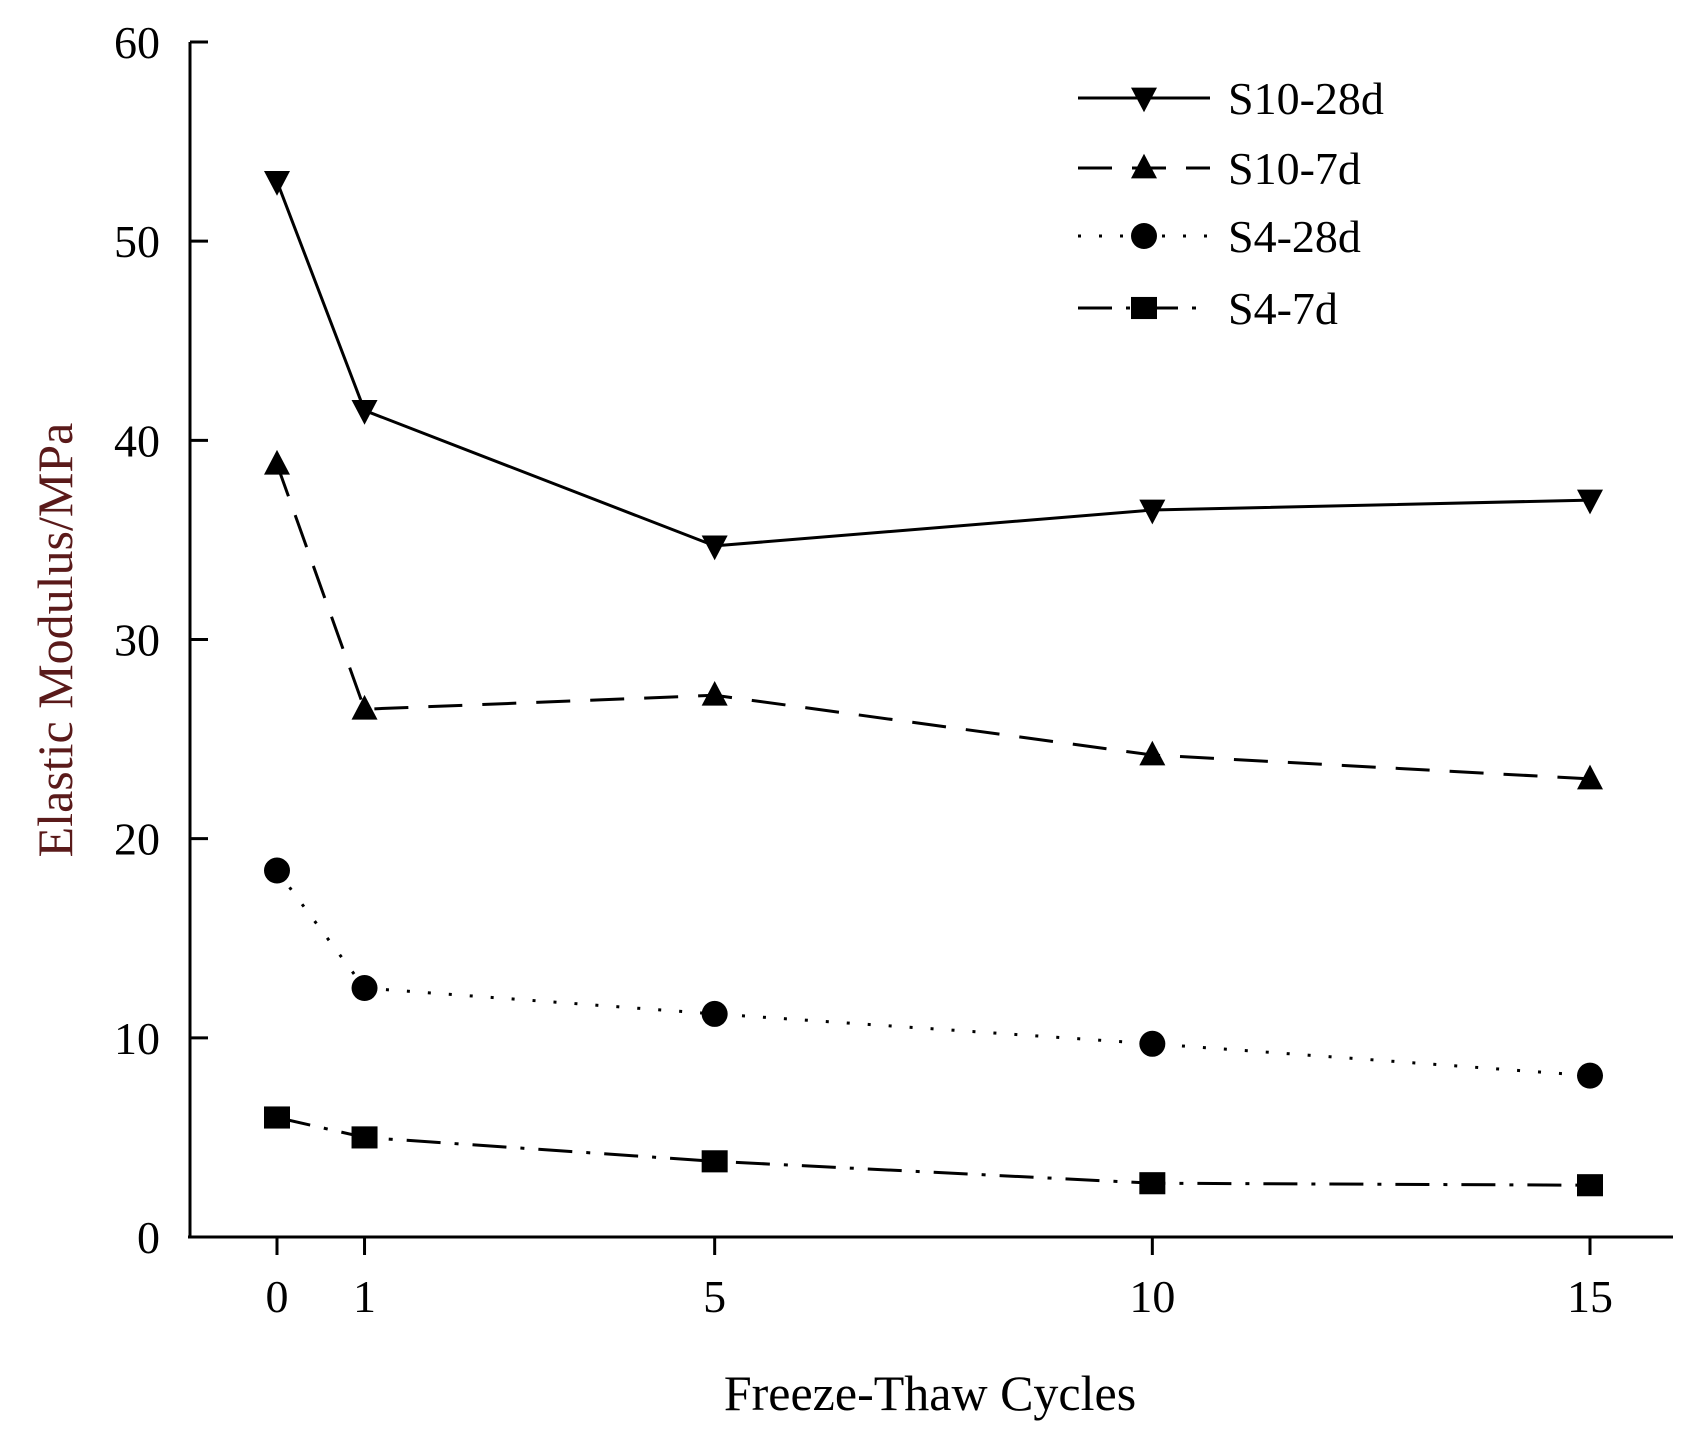 The image size is (1688, 1440). What do you see at coordinates (364, 1296) in the screenshot?
I see `x-tick-label: 1` at bounding box center [364, 1296].